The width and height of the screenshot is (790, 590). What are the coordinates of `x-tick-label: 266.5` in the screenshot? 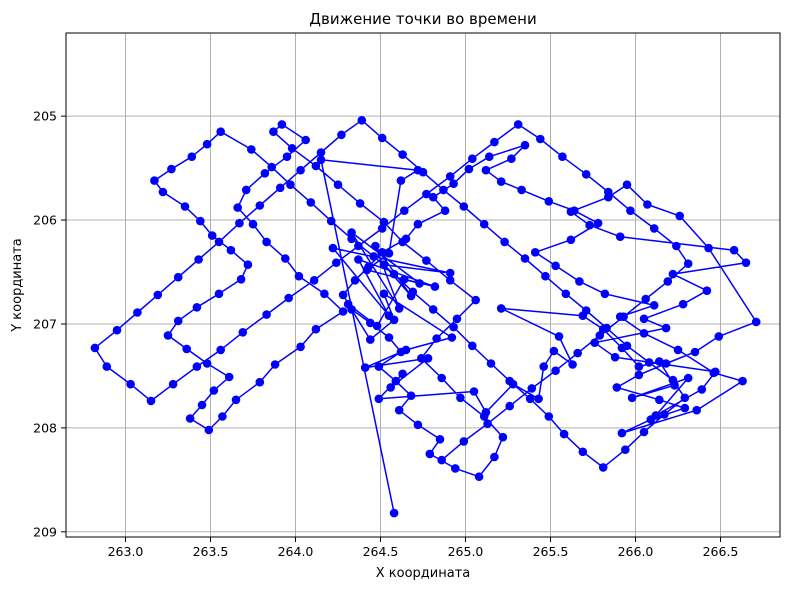 It's located at (721, 551).